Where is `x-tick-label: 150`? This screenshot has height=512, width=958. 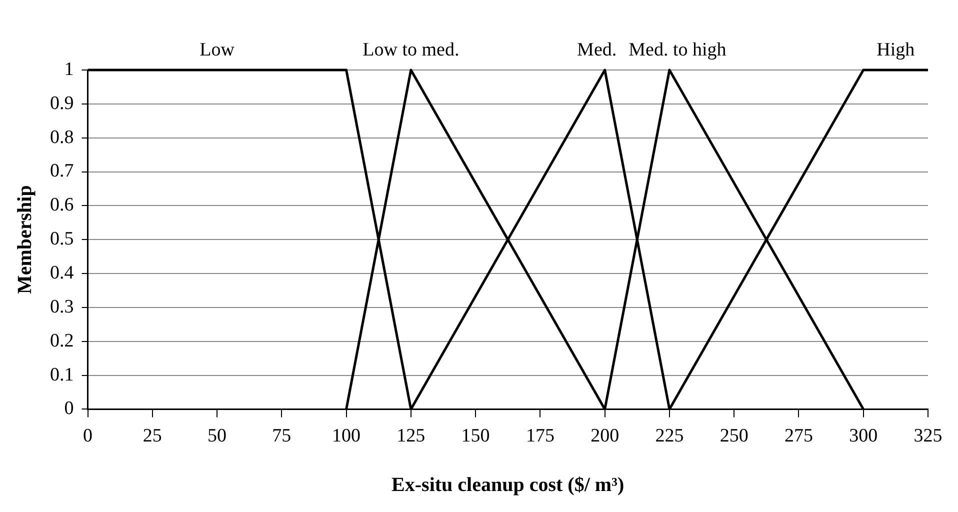 x-tick-label: 150 is located at coordinates (475, 436).